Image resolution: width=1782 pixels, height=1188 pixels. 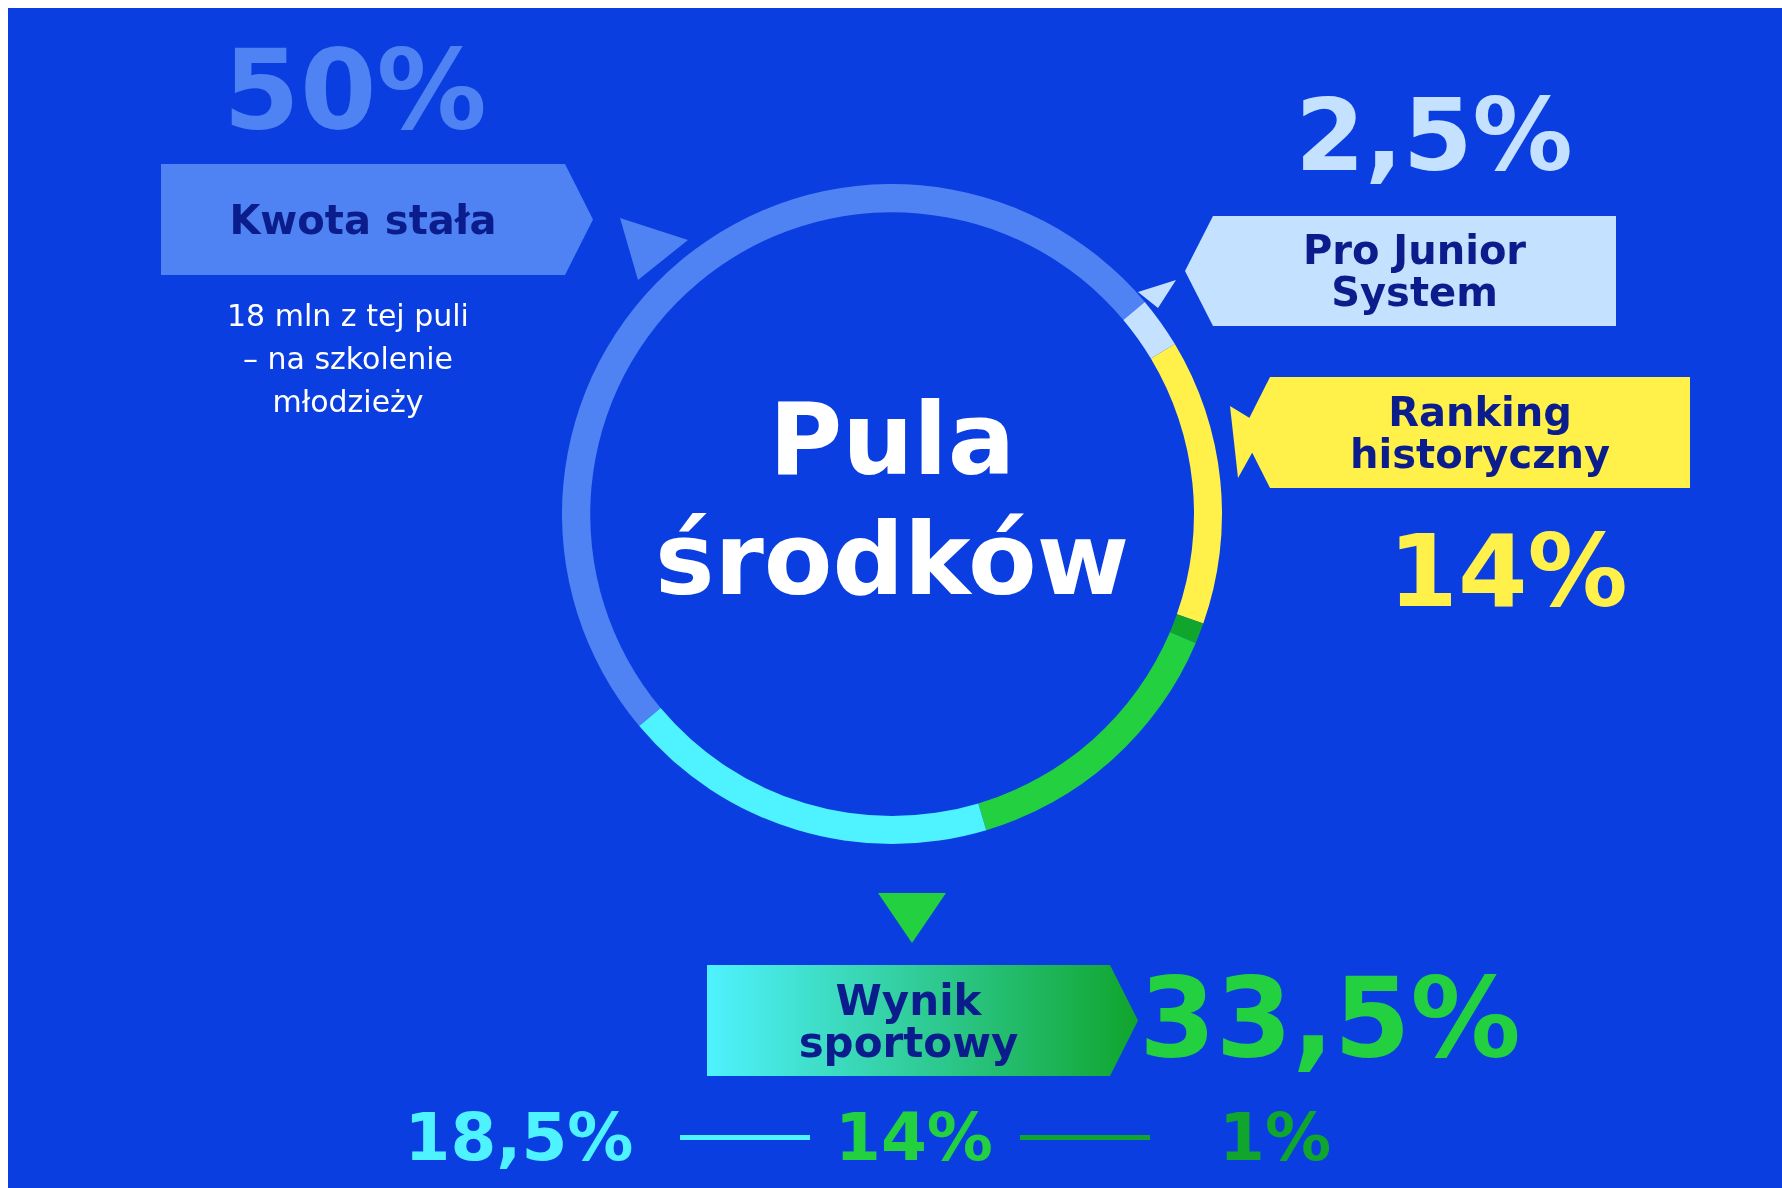 What do you see at coordinates (1434, 135) in the screenshot?
I see `data-label: 2,5%` at bounding box center [1434, 135].